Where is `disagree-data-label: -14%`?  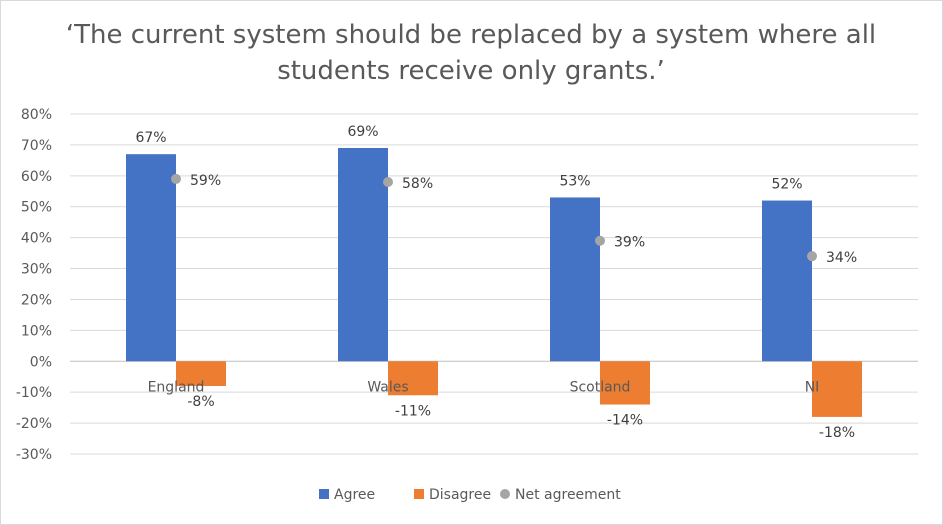 disagree-data-label: -14% is located at coordinates (625, 421).